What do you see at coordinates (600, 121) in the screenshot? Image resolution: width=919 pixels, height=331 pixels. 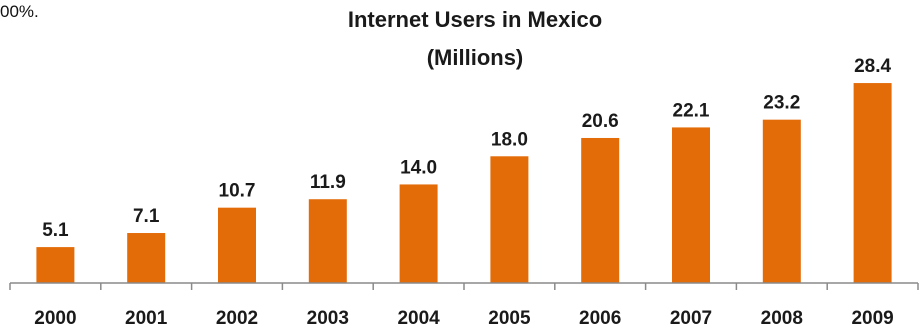 I see `data-label-2006: 20.6` at bounding box center [600, 121].